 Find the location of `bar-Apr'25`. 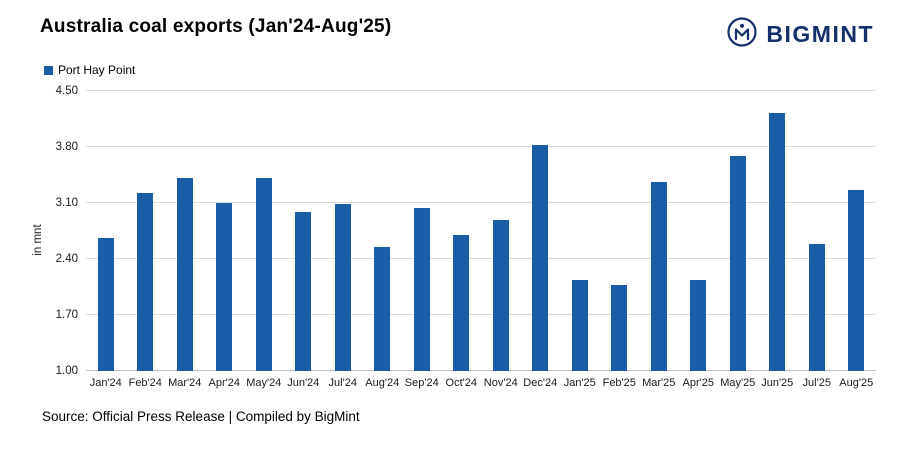

bar-Apr'25 is located at coordinates (698, 325).